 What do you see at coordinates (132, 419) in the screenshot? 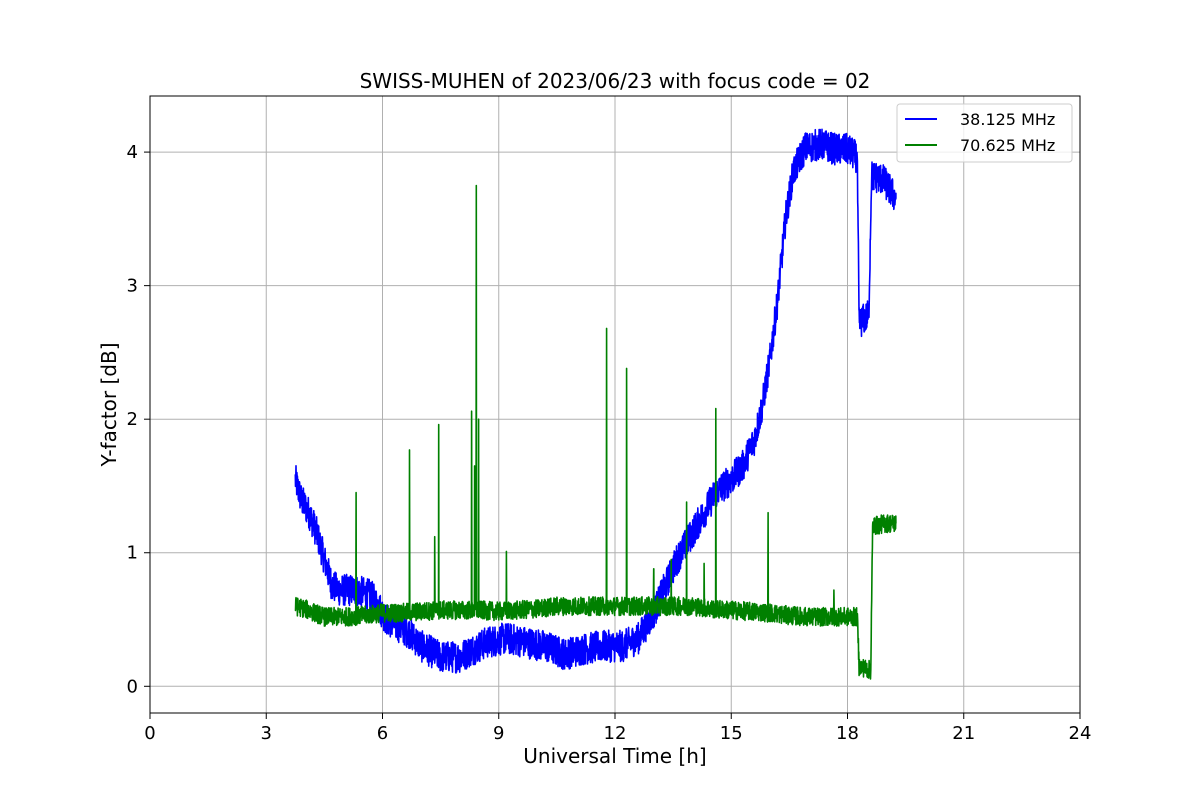
I see `y-tick-label: 2` at bounding box center [132, 419].